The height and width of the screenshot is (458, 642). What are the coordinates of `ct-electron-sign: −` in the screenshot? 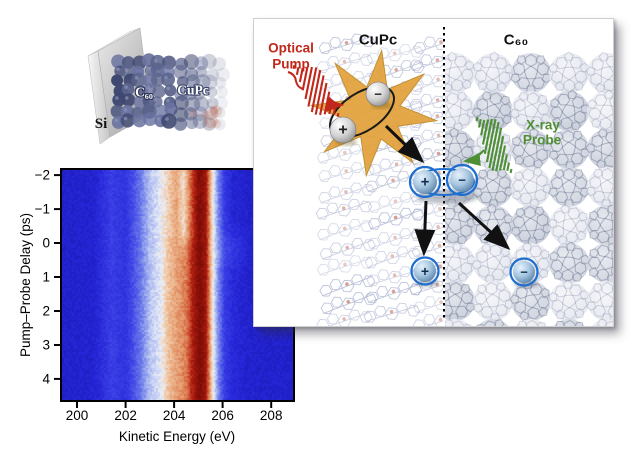 It's located at (462, 180).